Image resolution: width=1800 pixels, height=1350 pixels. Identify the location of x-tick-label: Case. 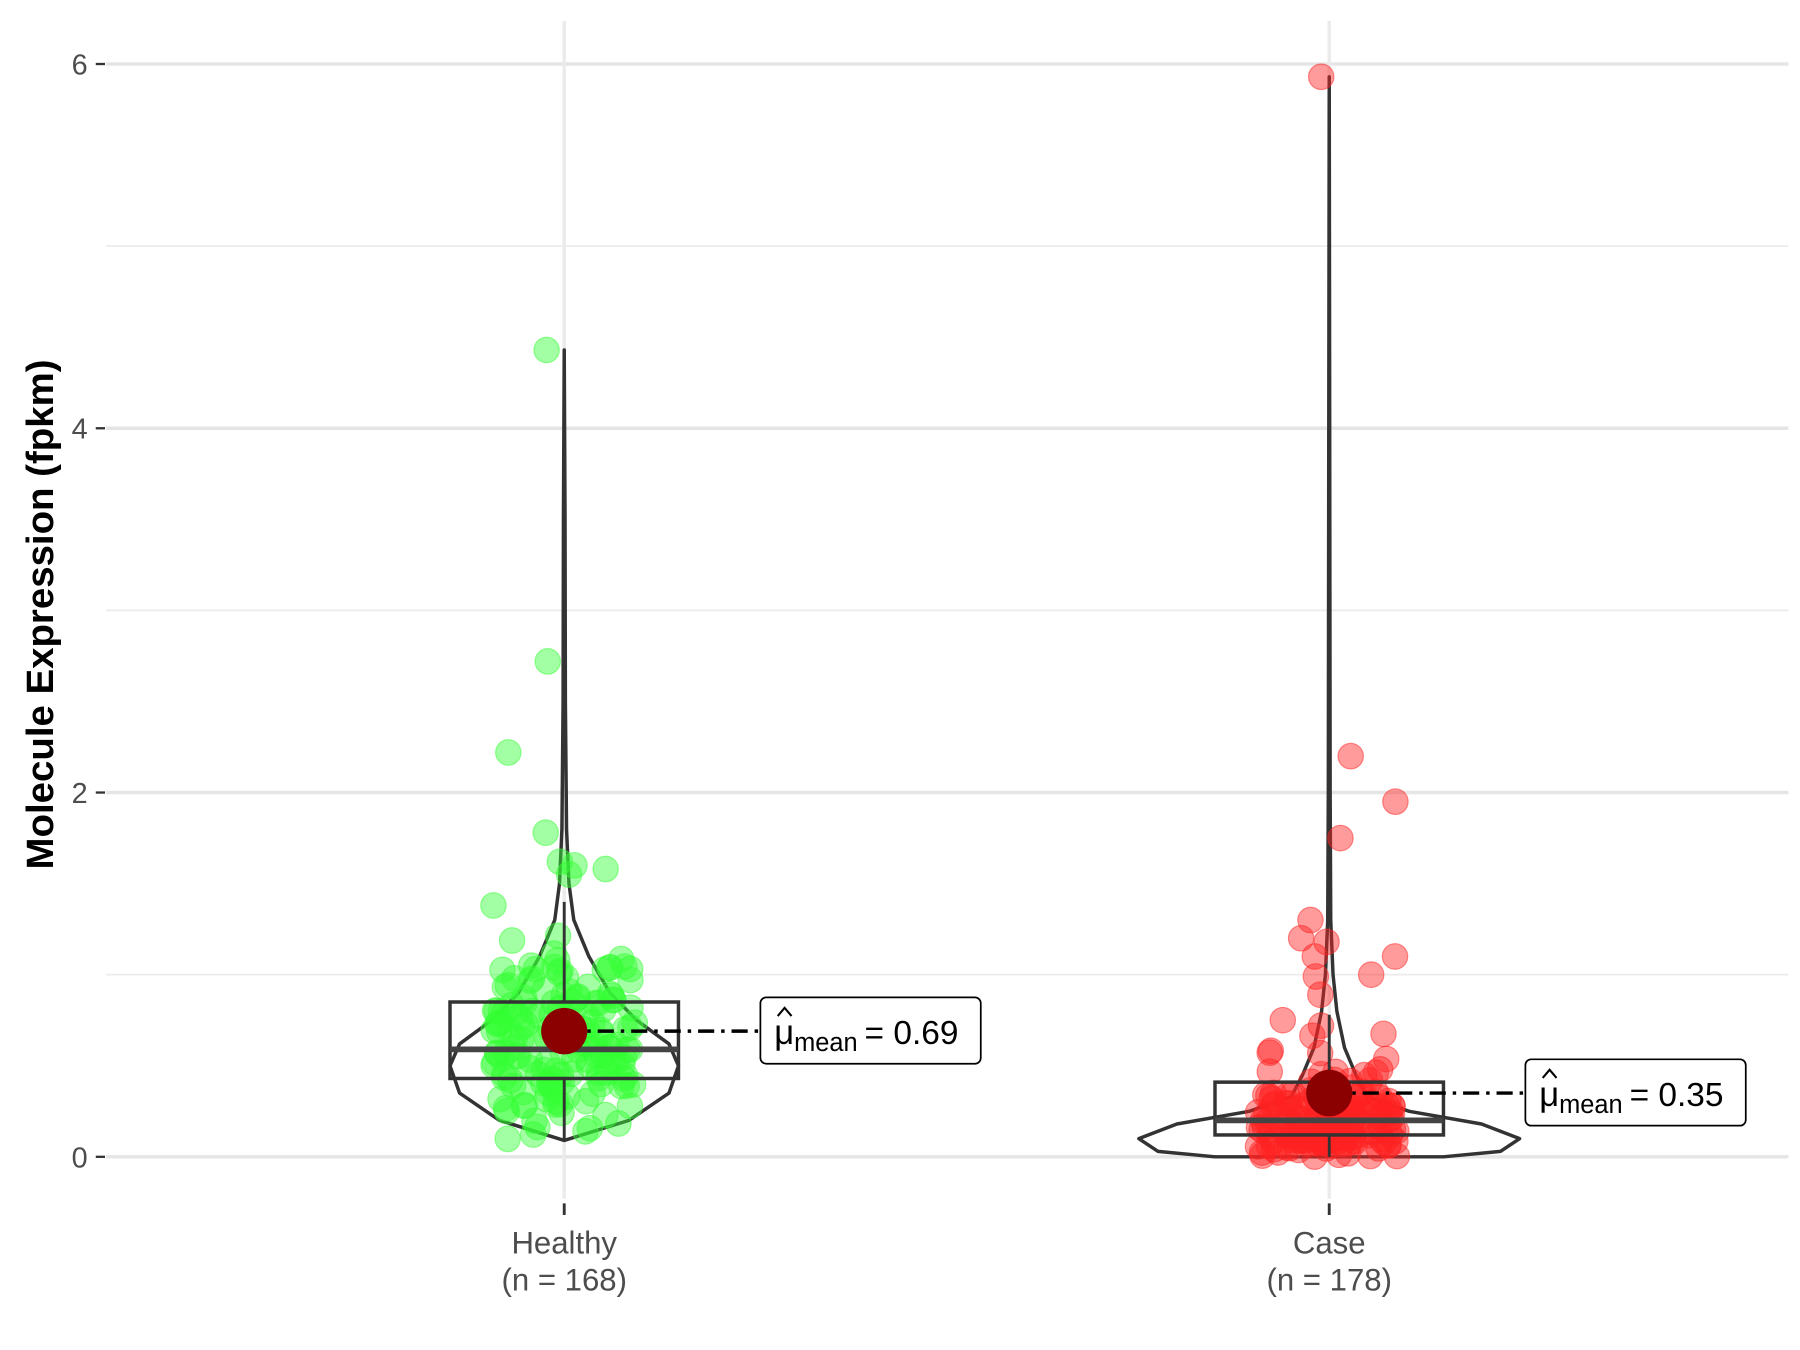
(1329, 1242).